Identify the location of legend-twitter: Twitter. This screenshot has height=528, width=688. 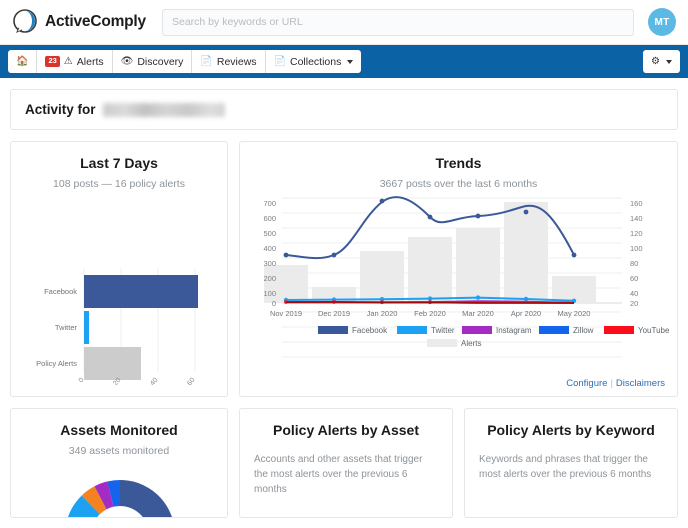
(443, 330).